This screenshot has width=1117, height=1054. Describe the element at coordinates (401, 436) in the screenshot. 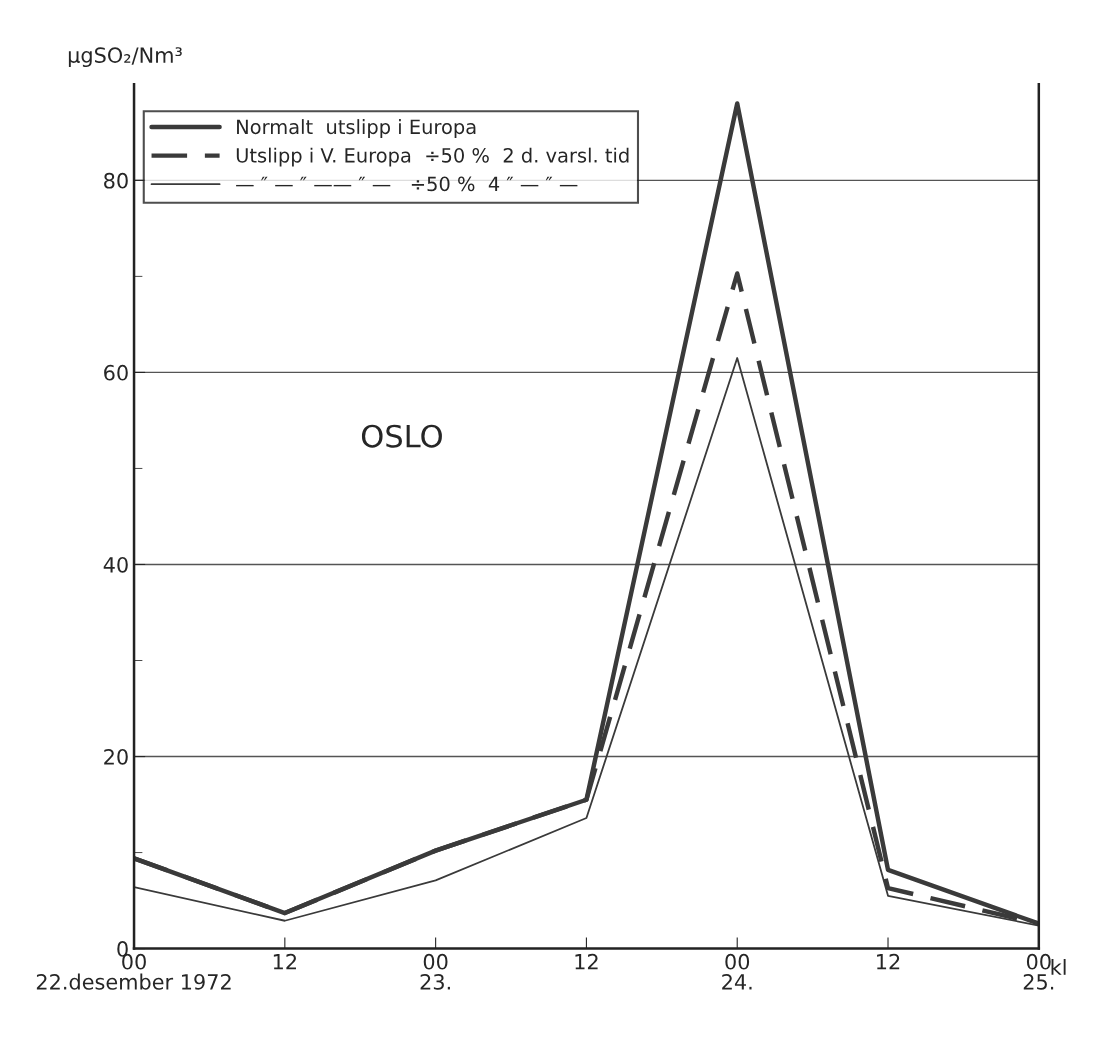

I see `annotation: OSLO` at that location.